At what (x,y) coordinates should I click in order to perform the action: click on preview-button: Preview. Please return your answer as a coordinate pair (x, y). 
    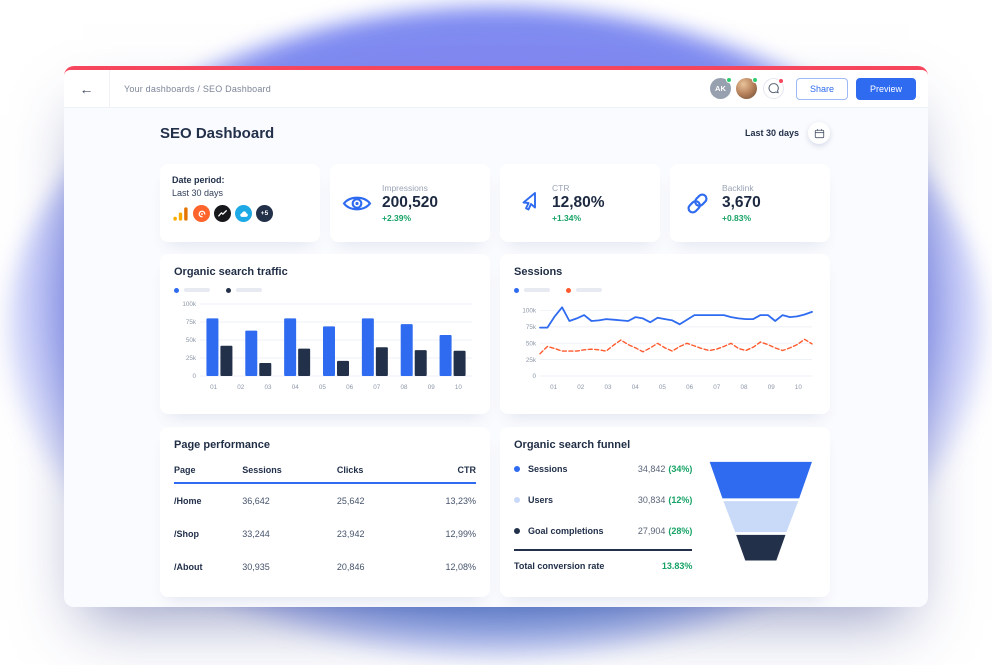
    Looking at the image, I should click on (885, 88).